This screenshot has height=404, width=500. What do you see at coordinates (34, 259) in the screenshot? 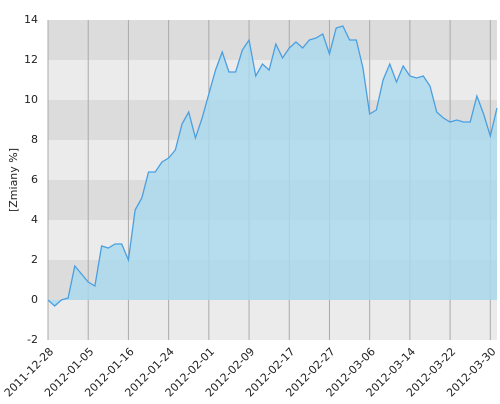
I see `y-tick-label: 2` at bounding box center [34, 259].